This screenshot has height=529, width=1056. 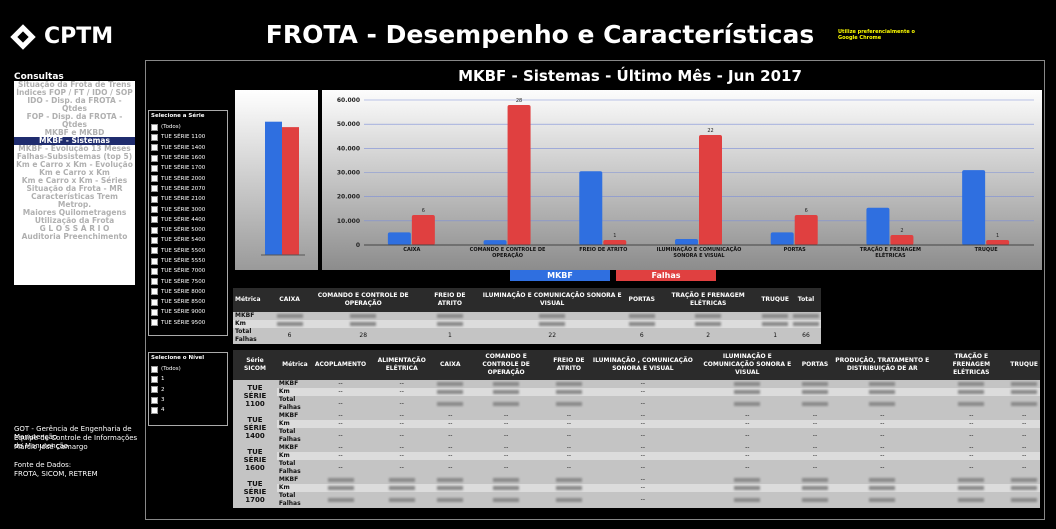 I want to click on level-filter: Selecione o Nível (Todos) 1 2 3 4, so click(x=188, y=389).